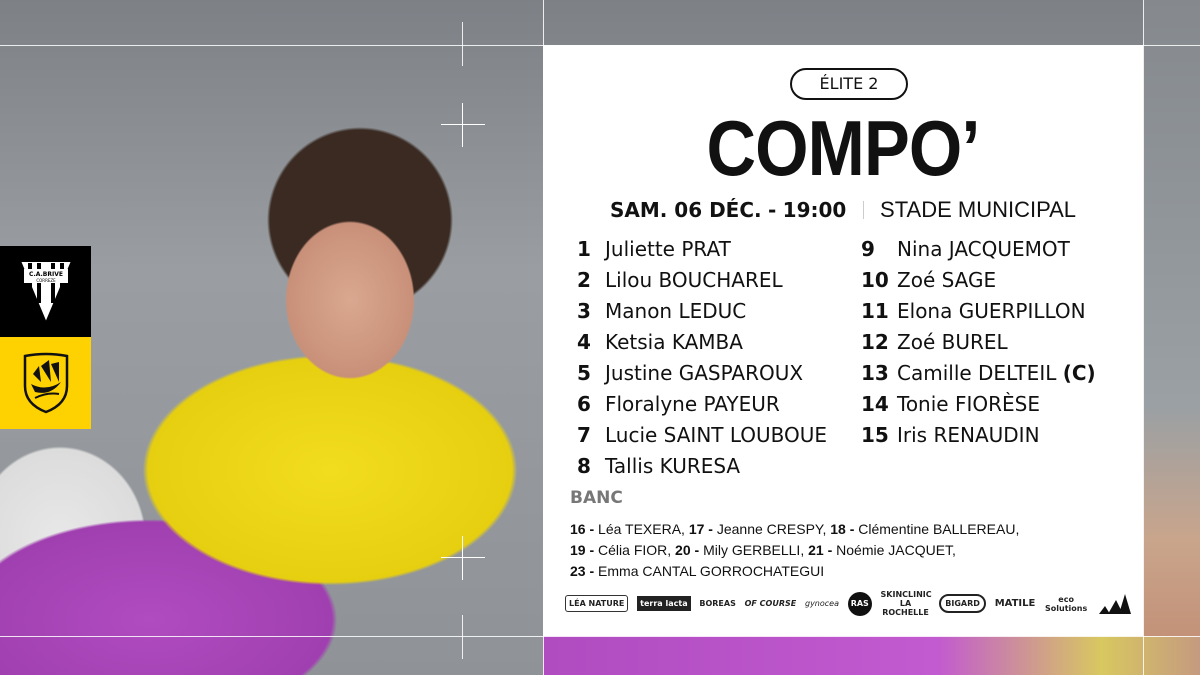 The image size is (1200, 675). What do you see at coordinates (952, 341) in the screenshot?
I see `player-name: Zoé BUREL` at bounding box center [952, 341].